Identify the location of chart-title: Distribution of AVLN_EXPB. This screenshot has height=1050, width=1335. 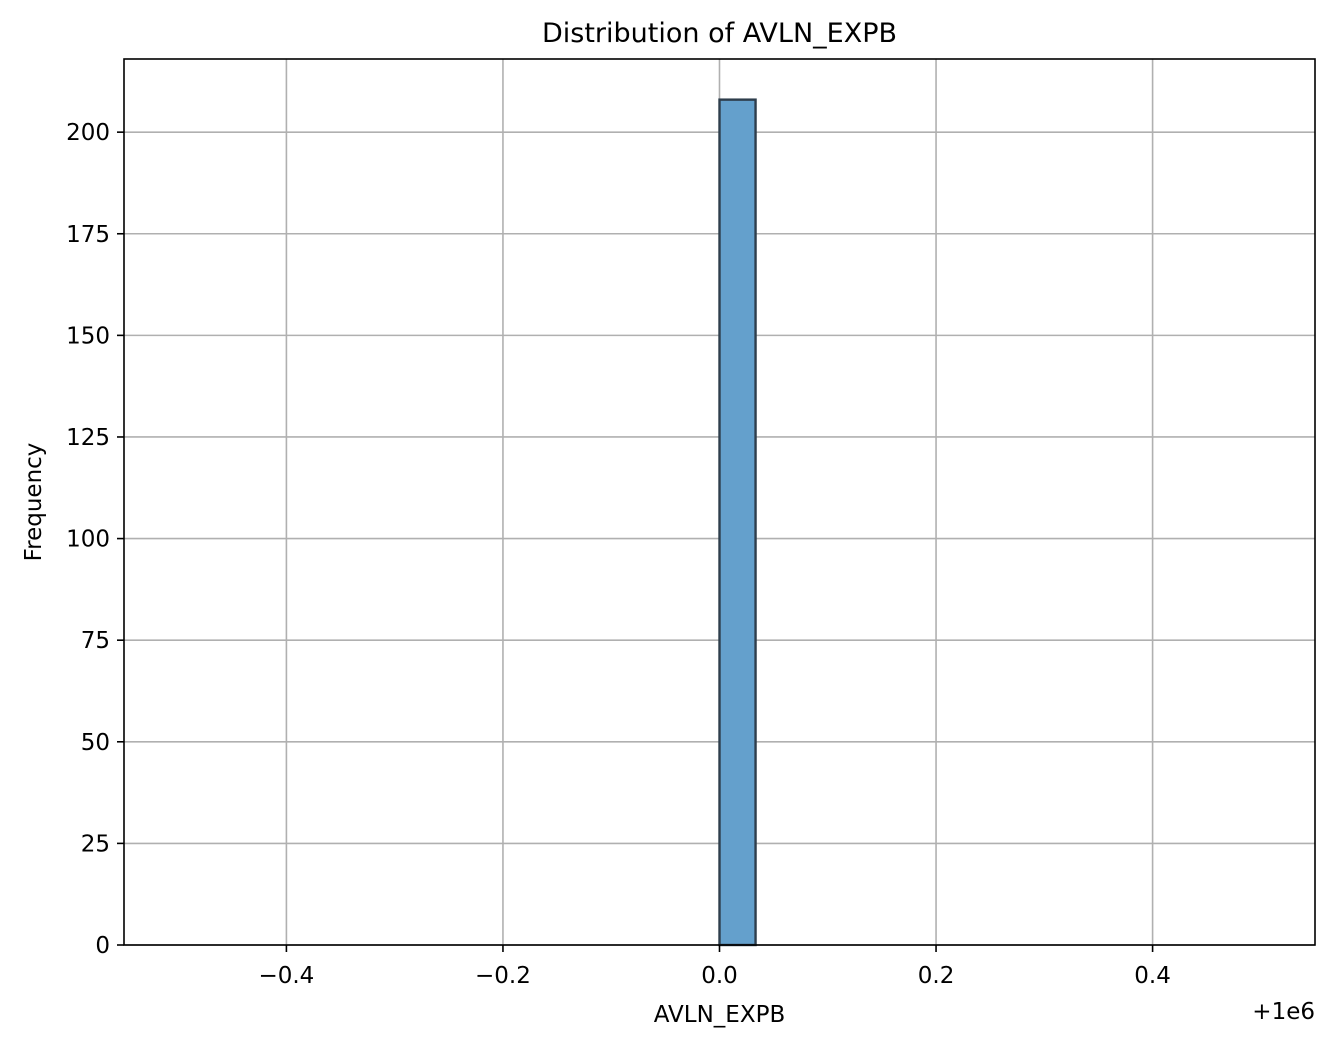
(719, 33).